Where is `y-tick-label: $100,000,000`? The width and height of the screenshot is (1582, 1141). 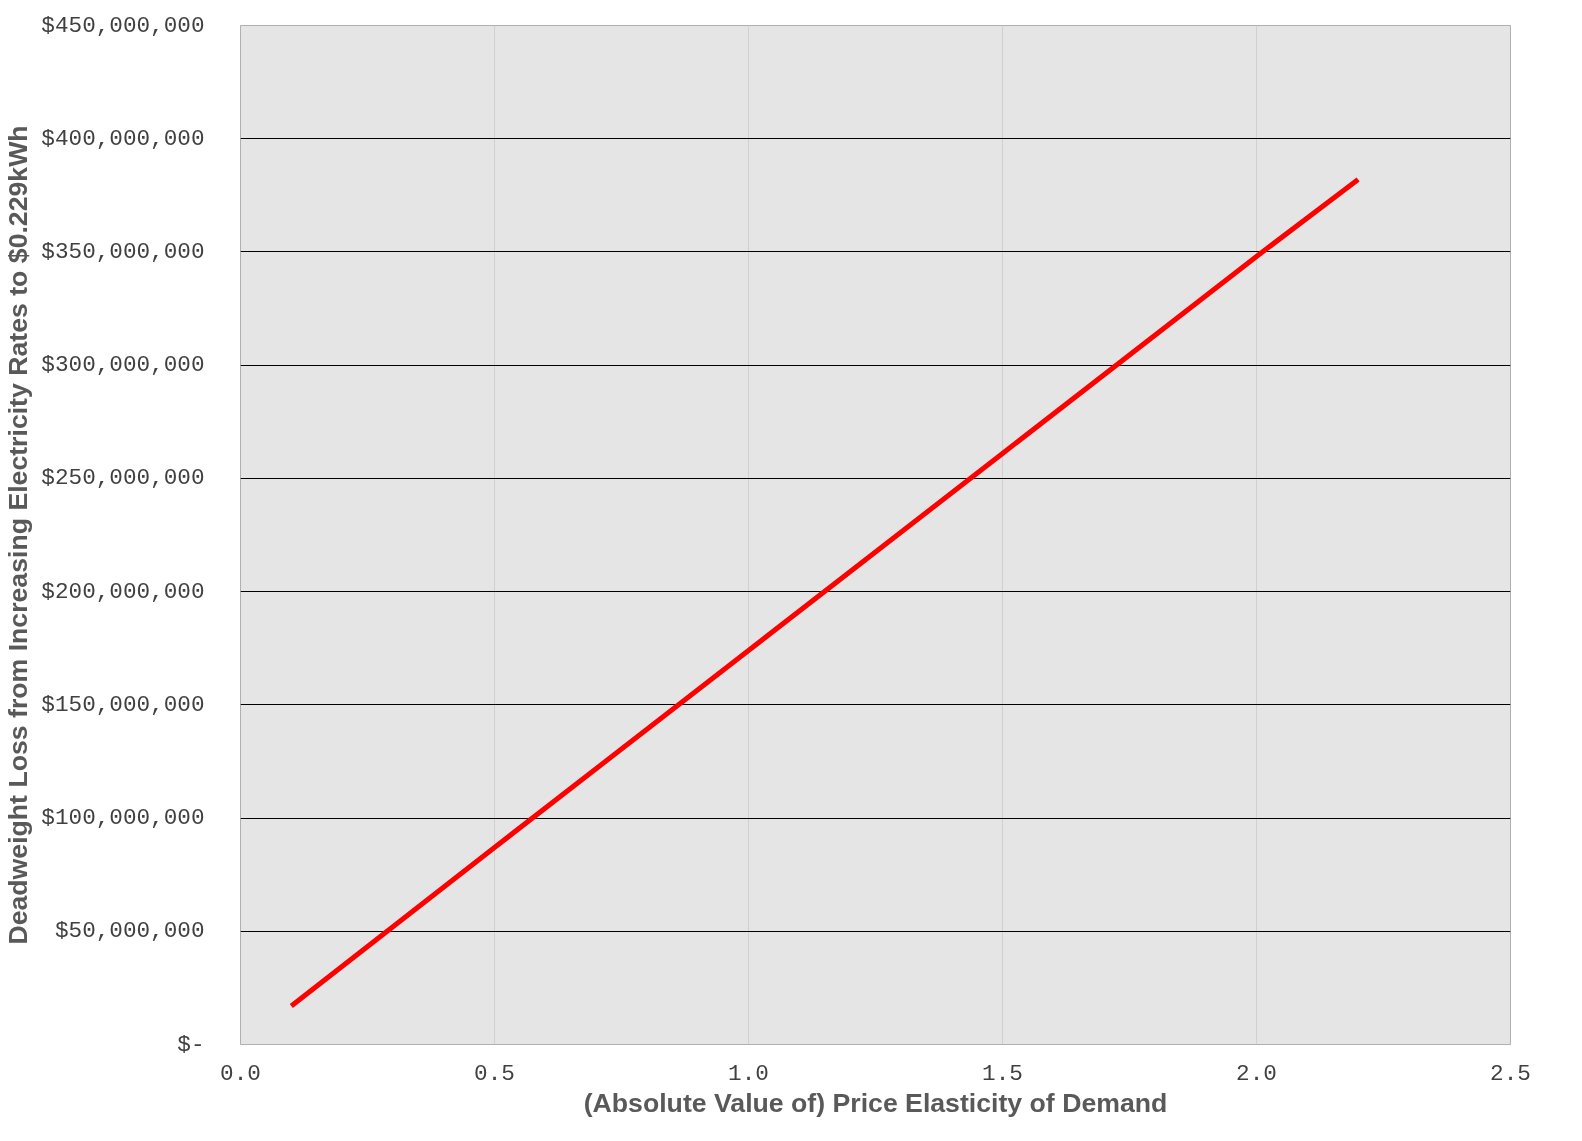 y-tick-label: $100,000,000 is located at coordinates (123, 818).